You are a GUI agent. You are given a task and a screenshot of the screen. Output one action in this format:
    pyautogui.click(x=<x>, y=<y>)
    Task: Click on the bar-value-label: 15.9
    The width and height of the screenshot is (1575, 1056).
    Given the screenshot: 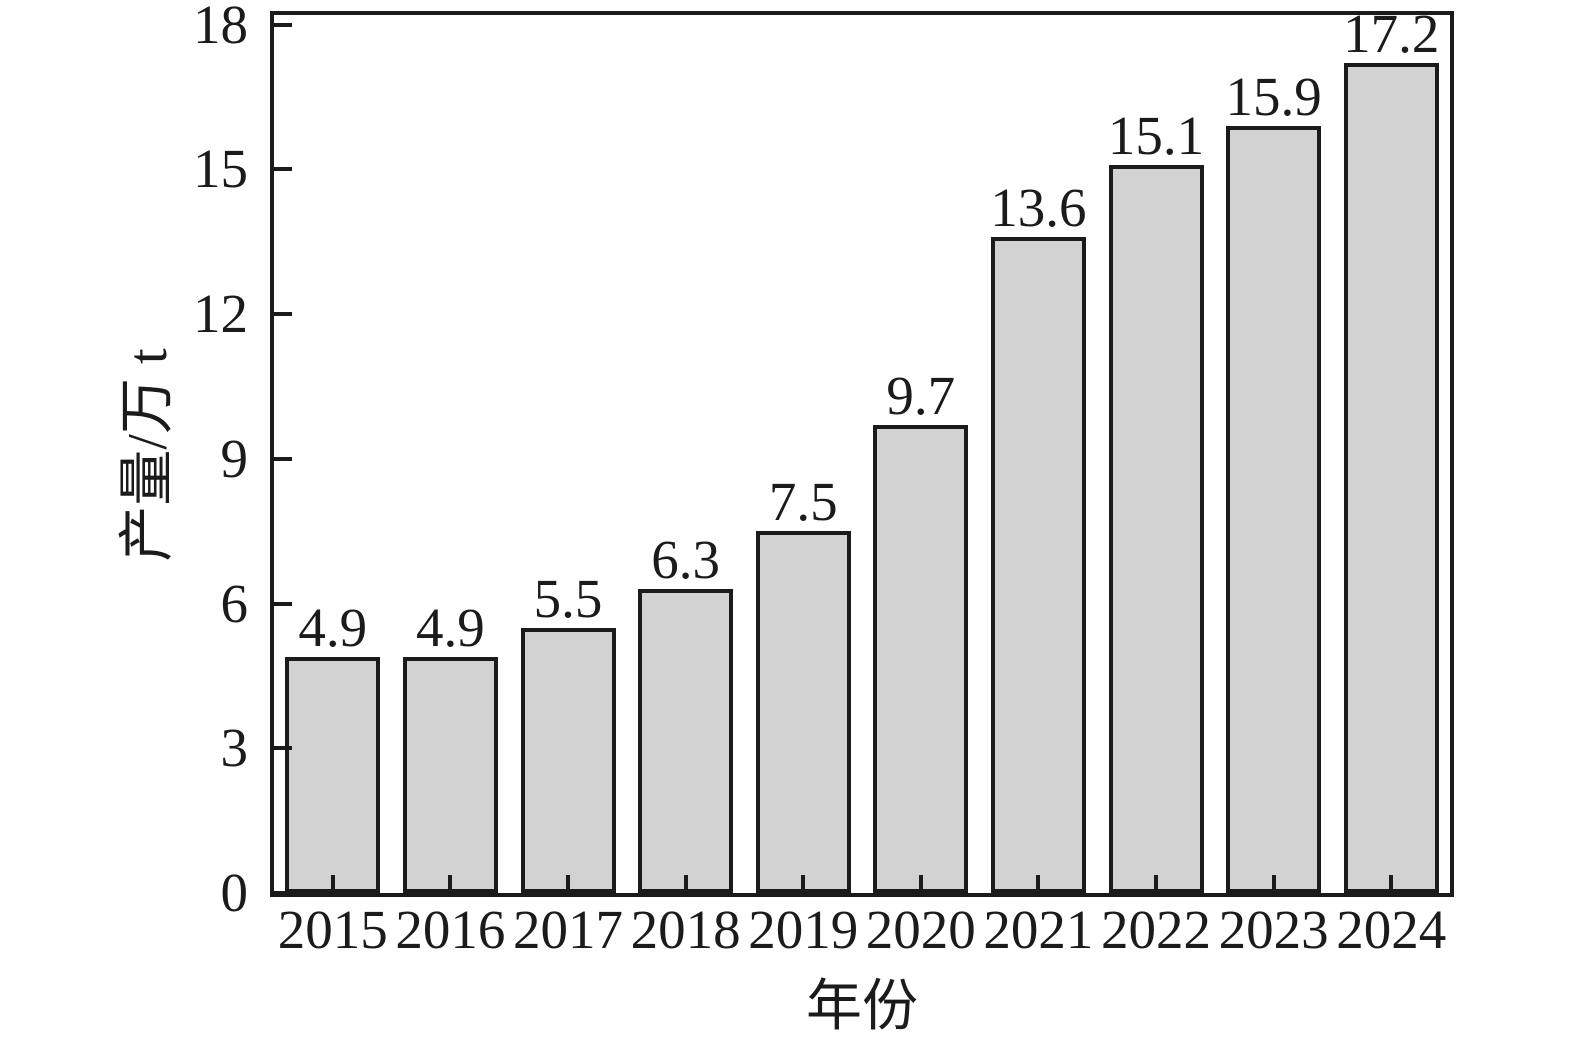 What is the action you would take?
    pyautogui.click(x=1273, y=96)
    